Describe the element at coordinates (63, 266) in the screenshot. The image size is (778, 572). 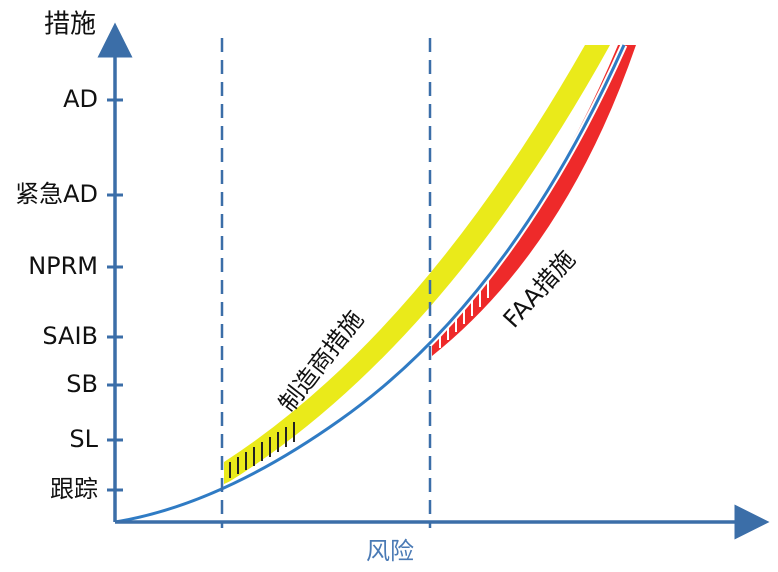
I see `y-tick-label: NPRM` at that location.